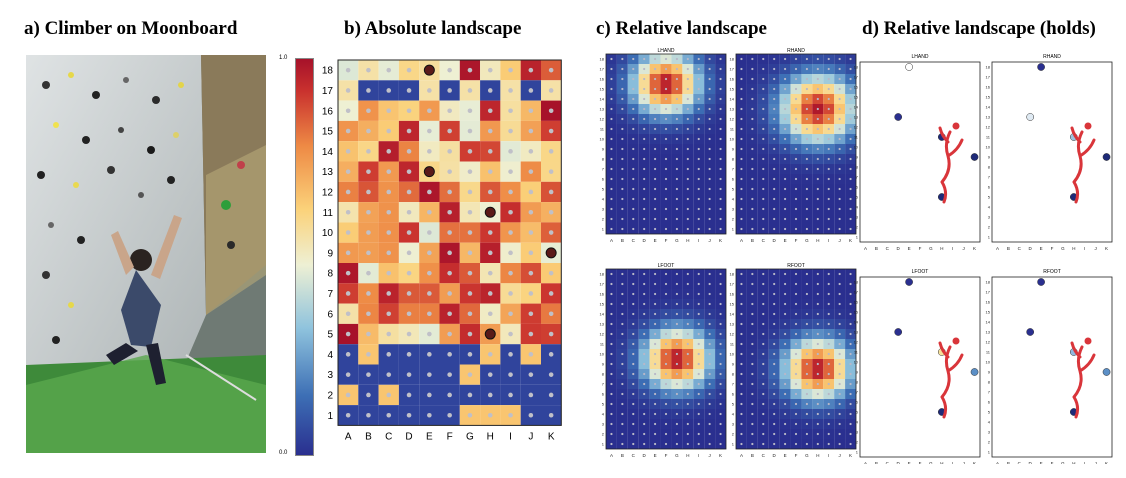 The image size is (1126, 478). What do you see at coordinates (850, 455) in the screenshot?
I see `col-tick-label: K` at bounding box center [850, 455].